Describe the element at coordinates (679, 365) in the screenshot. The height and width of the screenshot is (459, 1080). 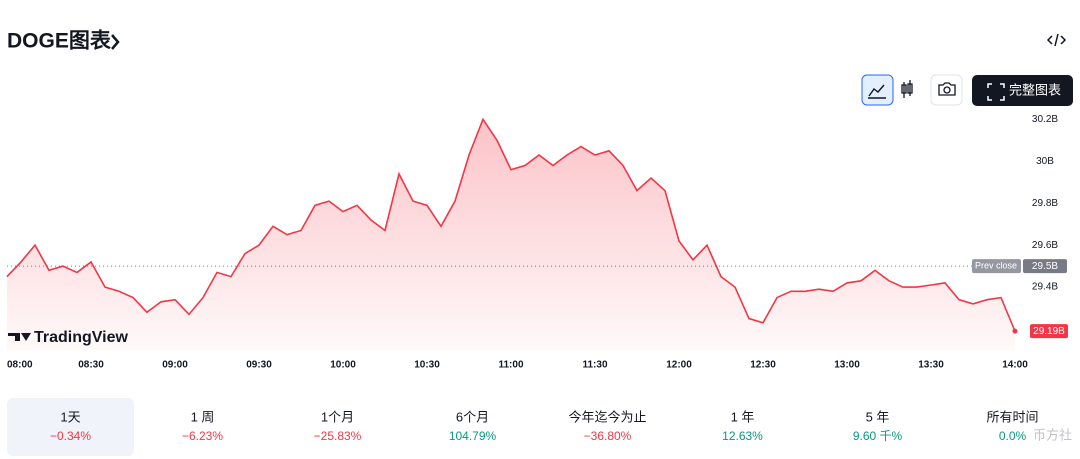
I see `x-tick-label: 12:00` at that location.